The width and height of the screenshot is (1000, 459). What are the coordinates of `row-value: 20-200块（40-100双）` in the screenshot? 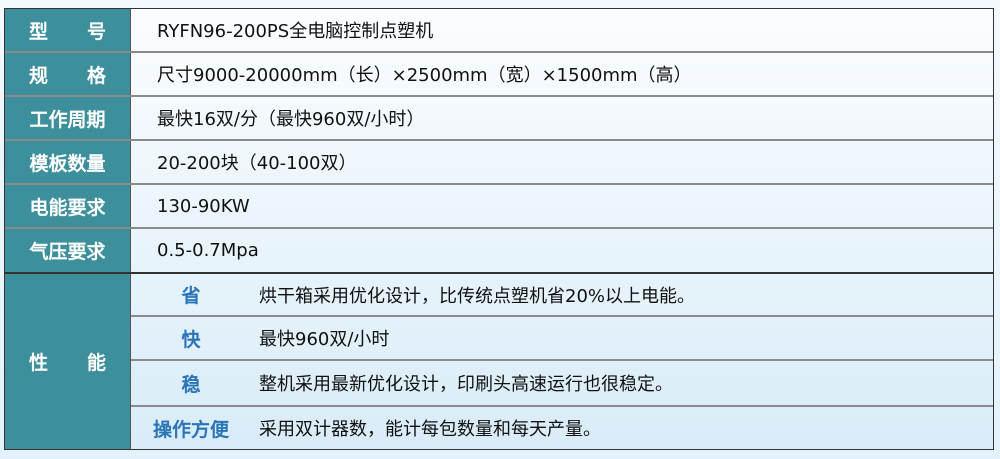 It's located at (257, 163).